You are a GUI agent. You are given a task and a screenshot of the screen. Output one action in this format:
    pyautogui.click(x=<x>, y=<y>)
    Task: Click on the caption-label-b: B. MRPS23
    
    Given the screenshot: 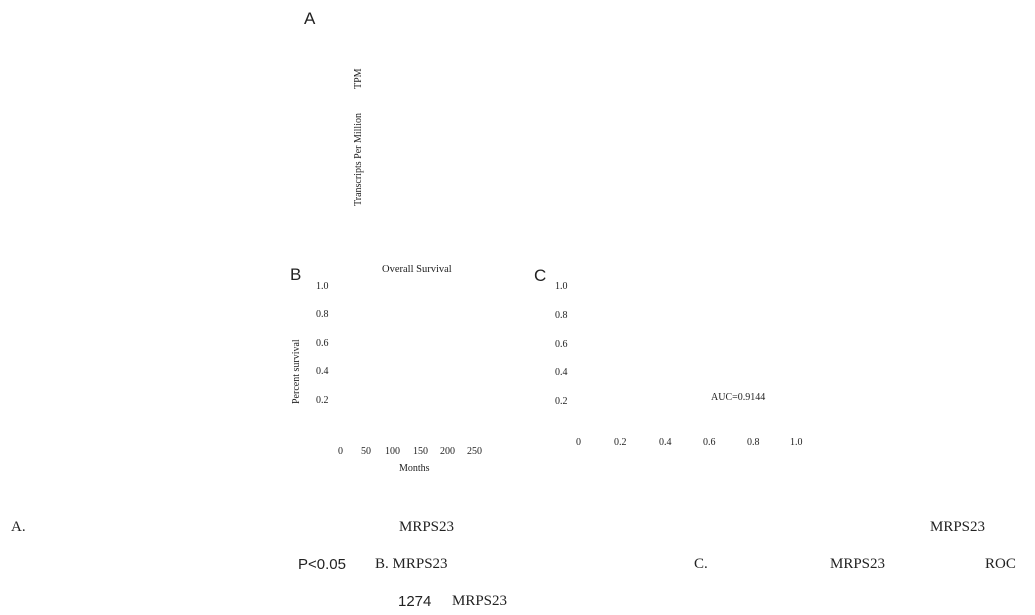 What is the action you would take?
    pyautogui.click(x=411, y=564)
    